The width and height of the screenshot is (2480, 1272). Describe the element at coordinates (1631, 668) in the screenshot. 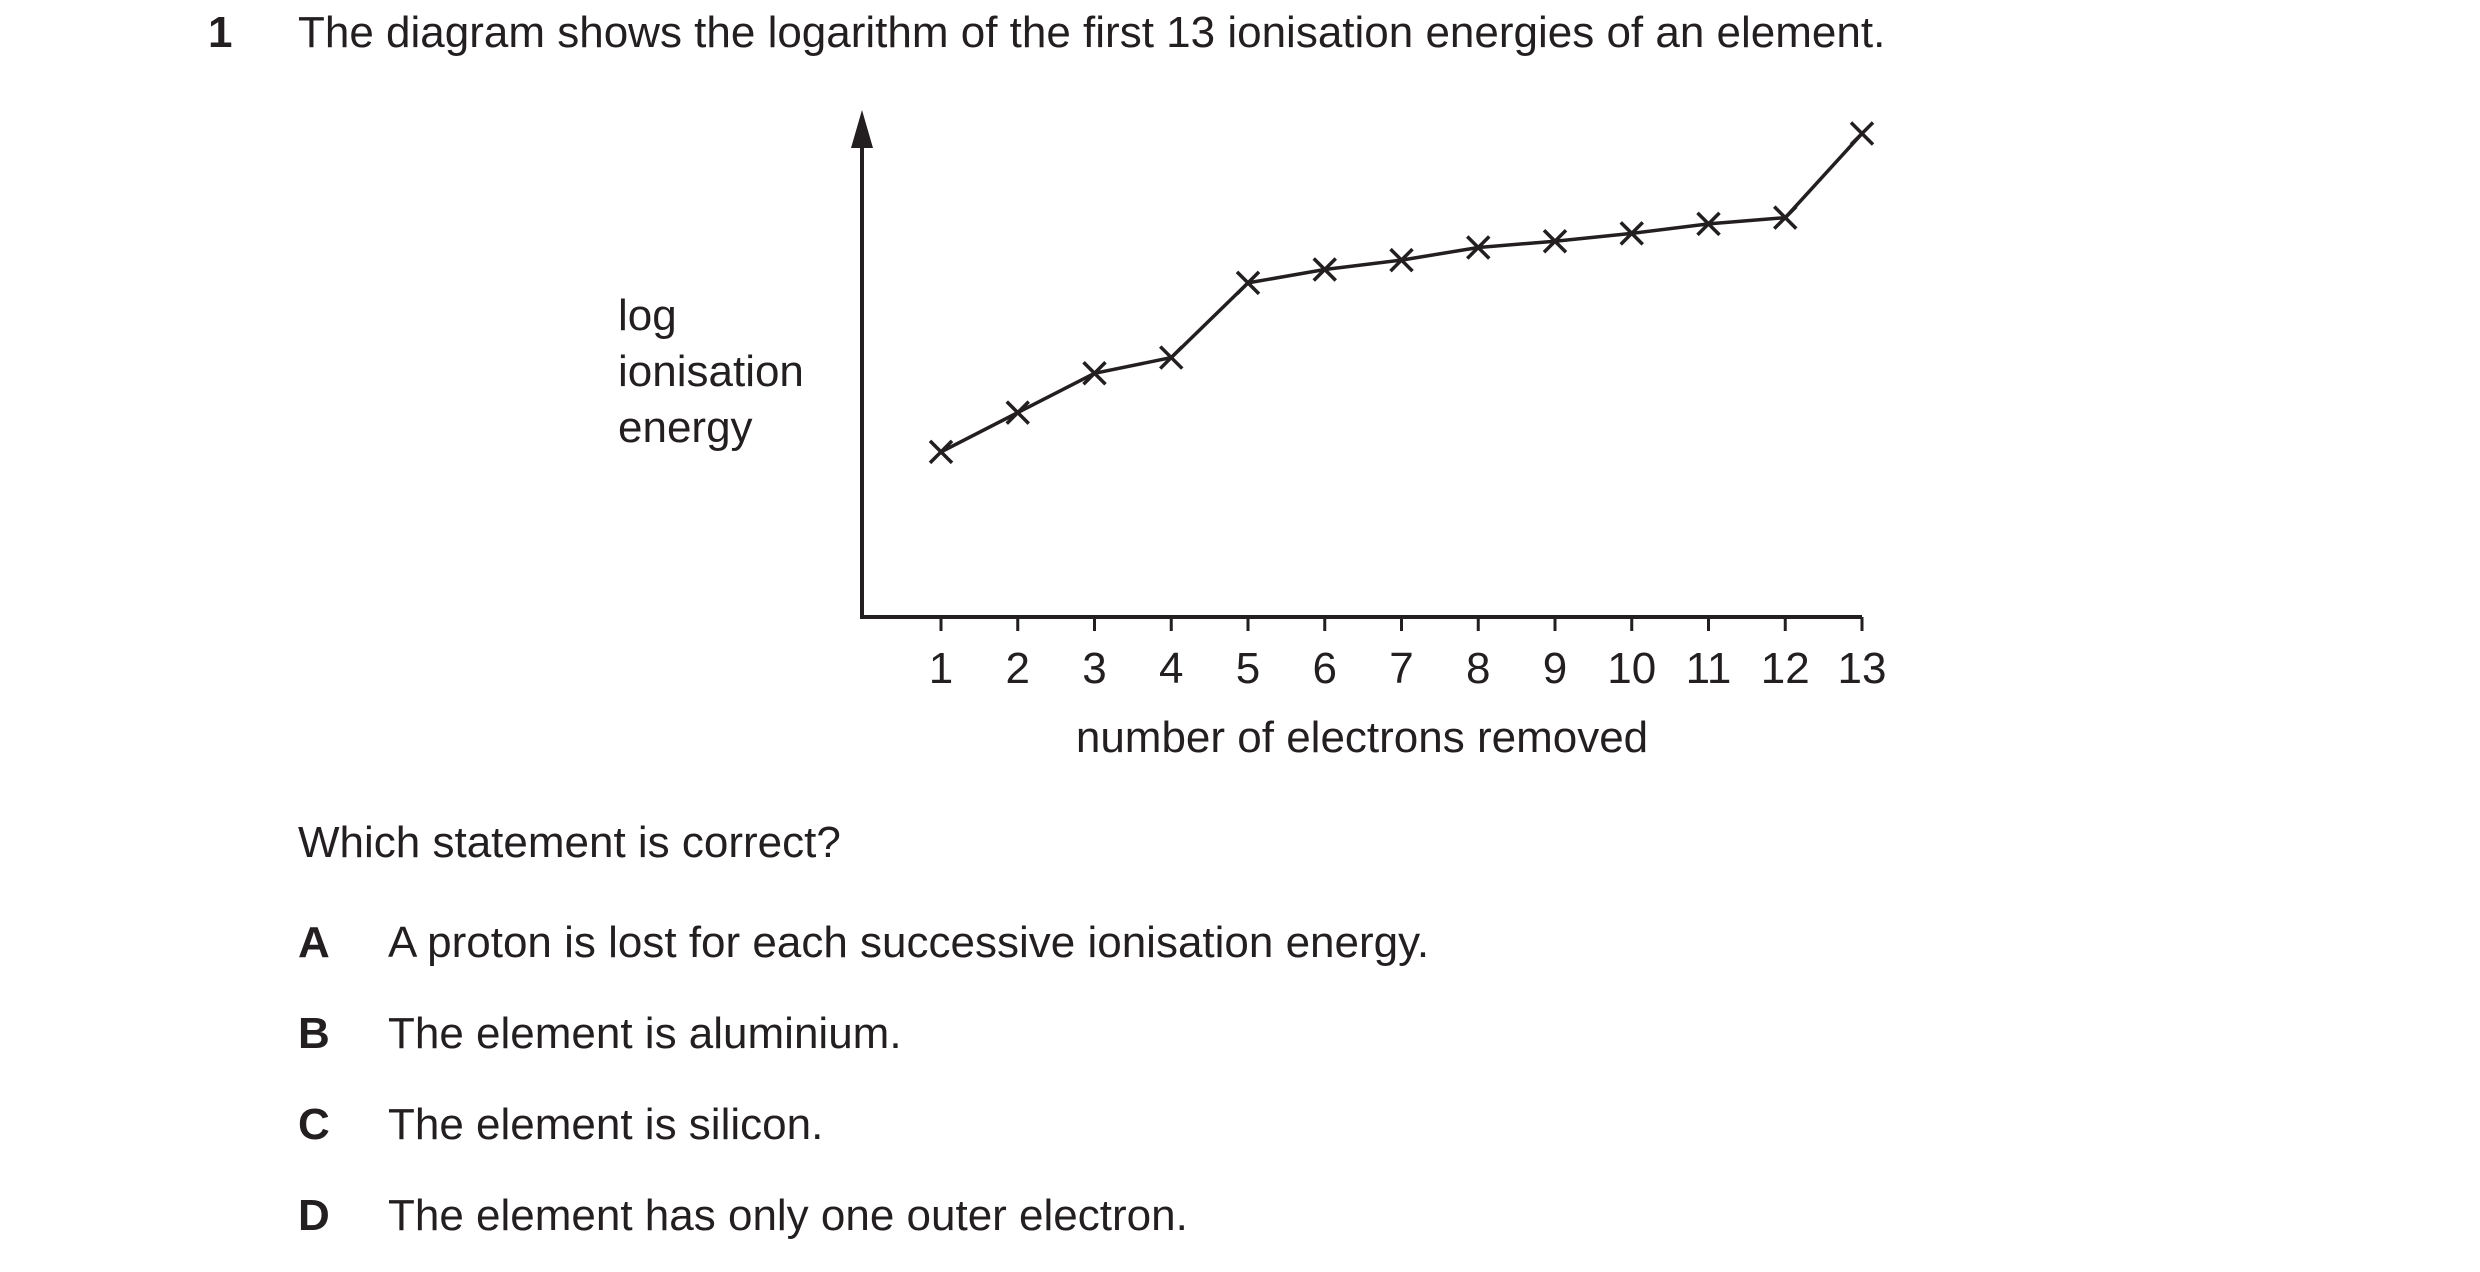

I see `x-tick-label-10: 10` at that location.